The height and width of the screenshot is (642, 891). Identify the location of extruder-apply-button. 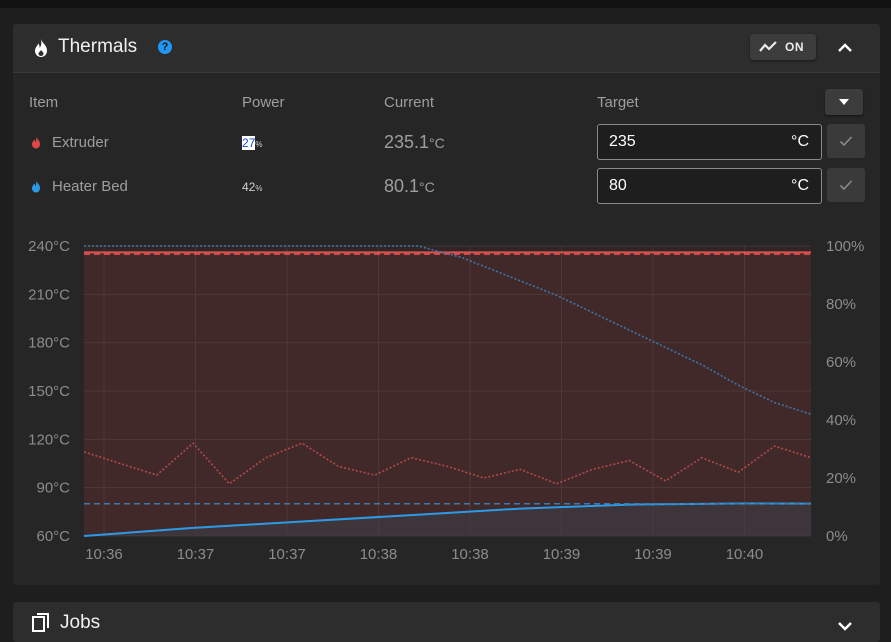
(846, 141).